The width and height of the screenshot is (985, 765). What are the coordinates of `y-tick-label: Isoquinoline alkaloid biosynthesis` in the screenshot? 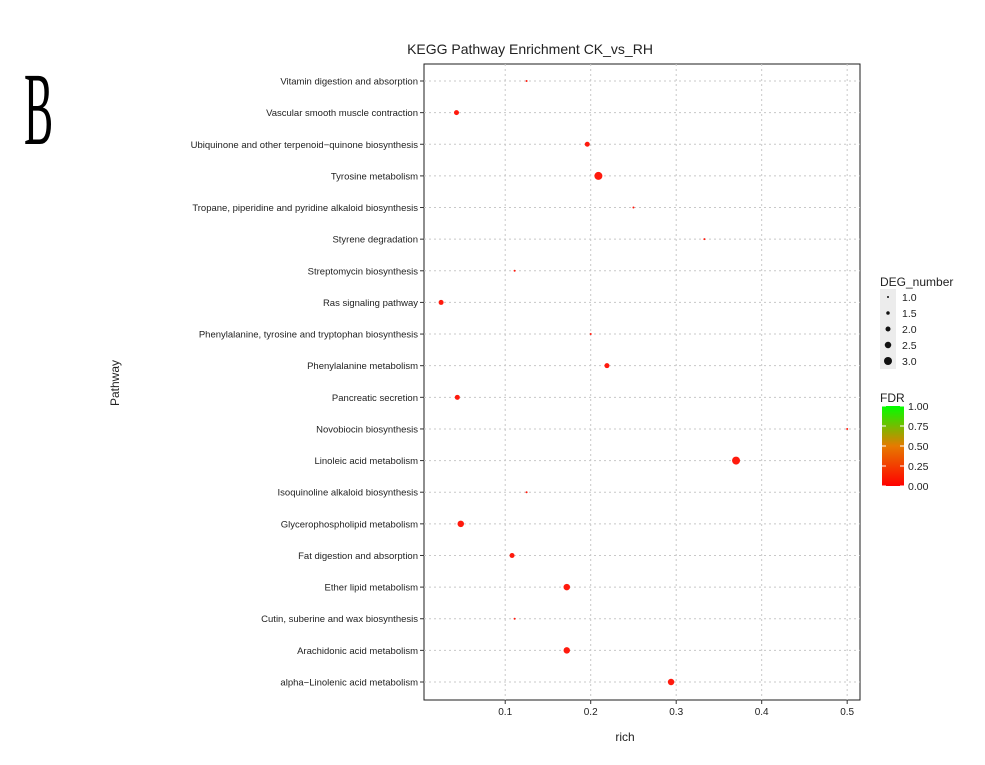 It's located at (348, 493).